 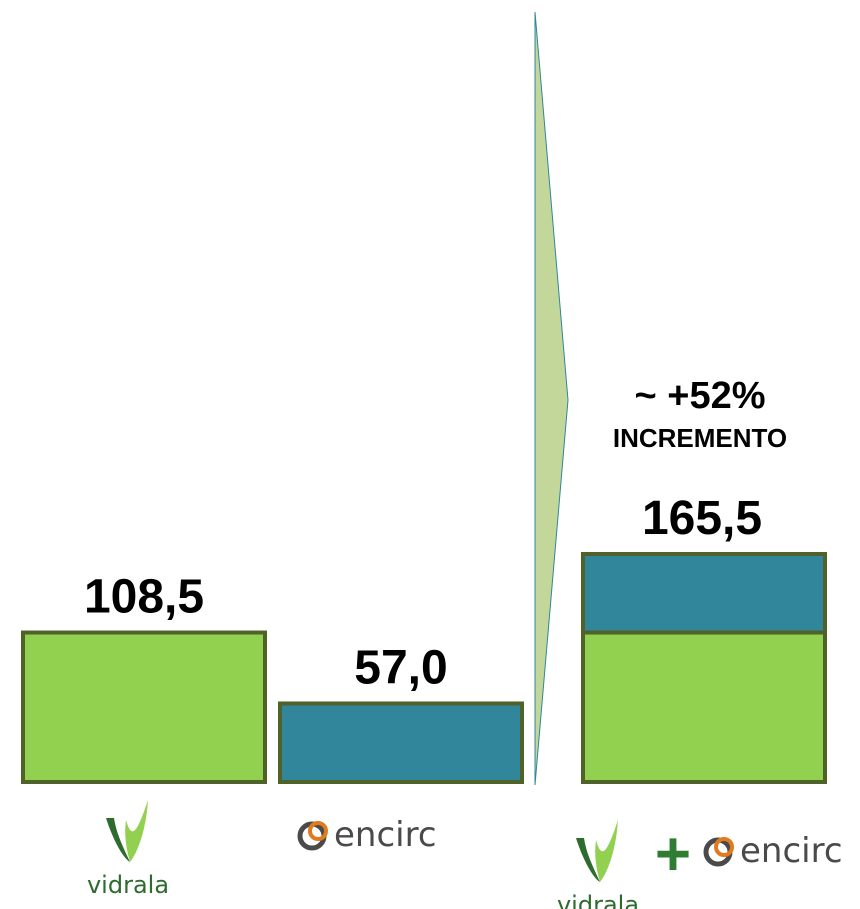 What do you see at coordinates (673, 854) in the screenshot?
I see `plus-sign: +` at bounding box center [673, 854].